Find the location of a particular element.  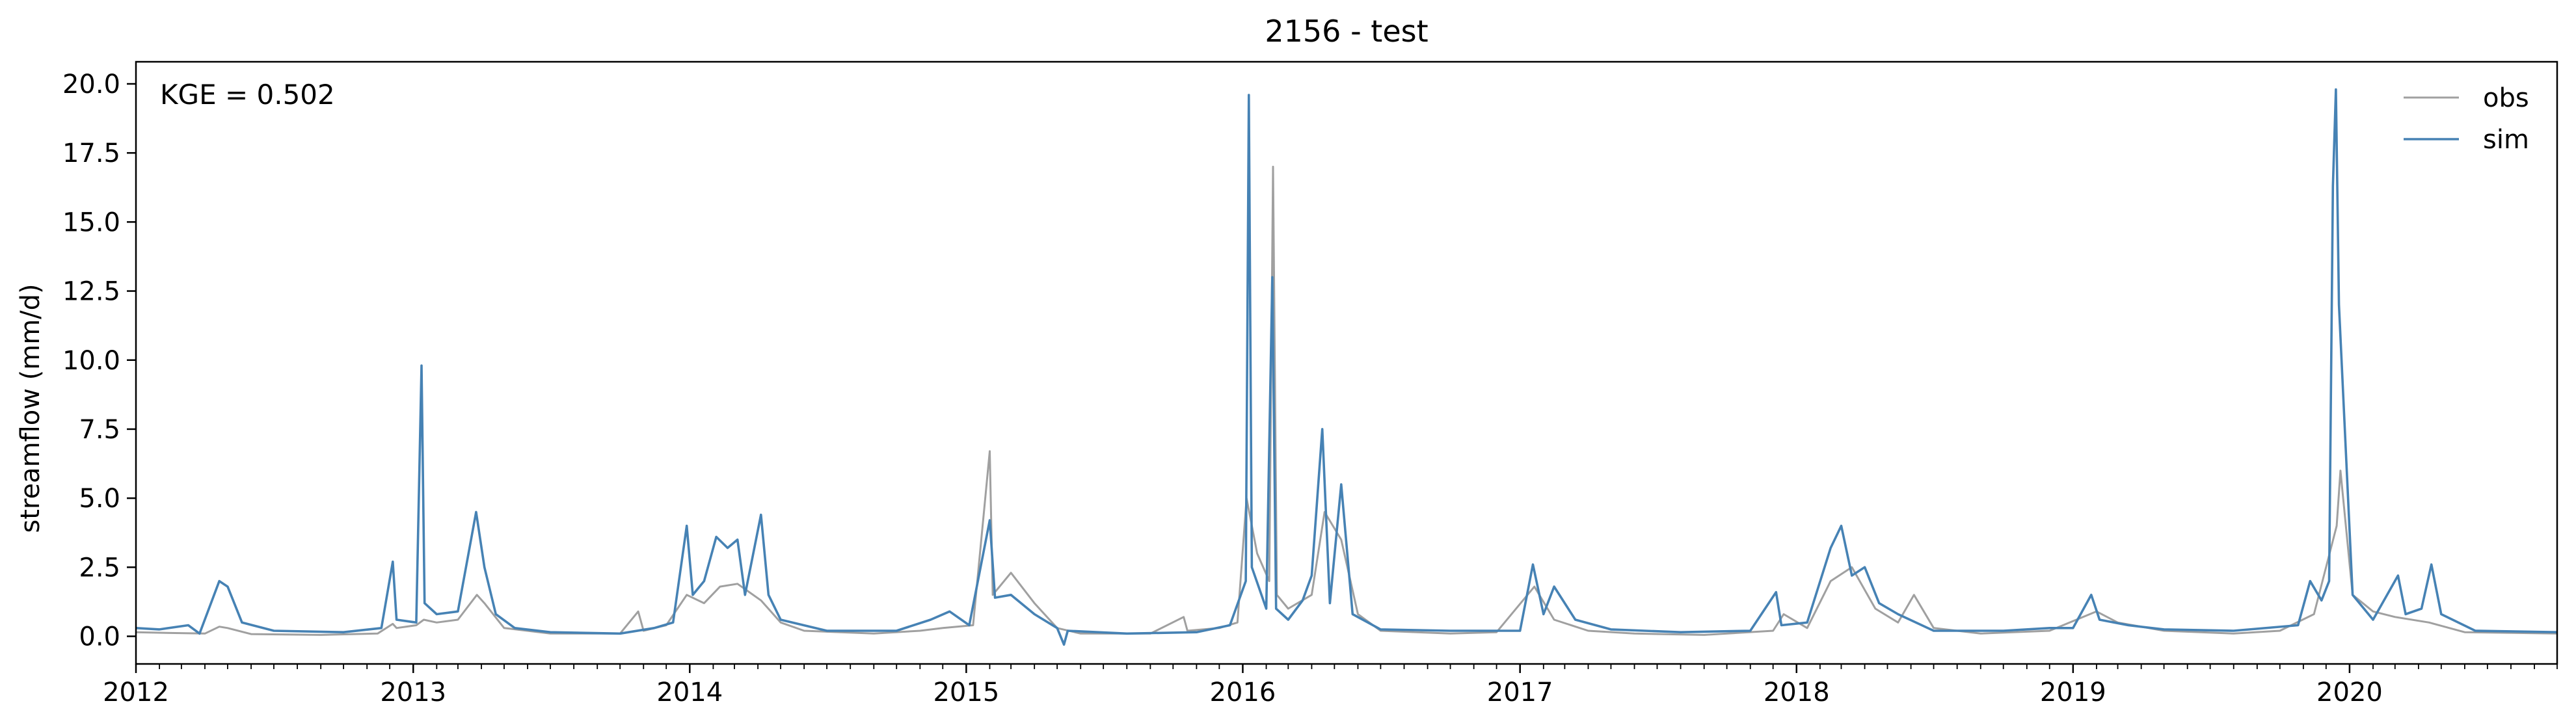

x-tick-label: 2020 is located at coordinates (2349, 692).